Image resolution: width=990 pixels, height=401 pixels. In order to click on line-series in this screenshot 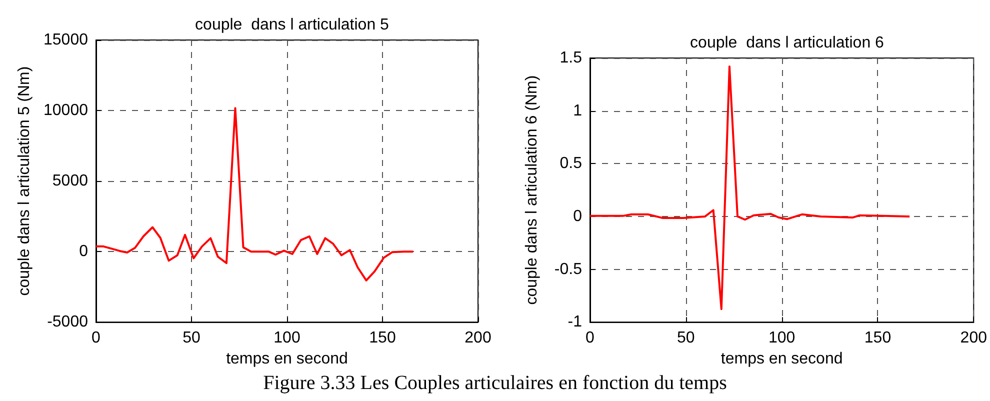, I will do `click(254, 194)`.